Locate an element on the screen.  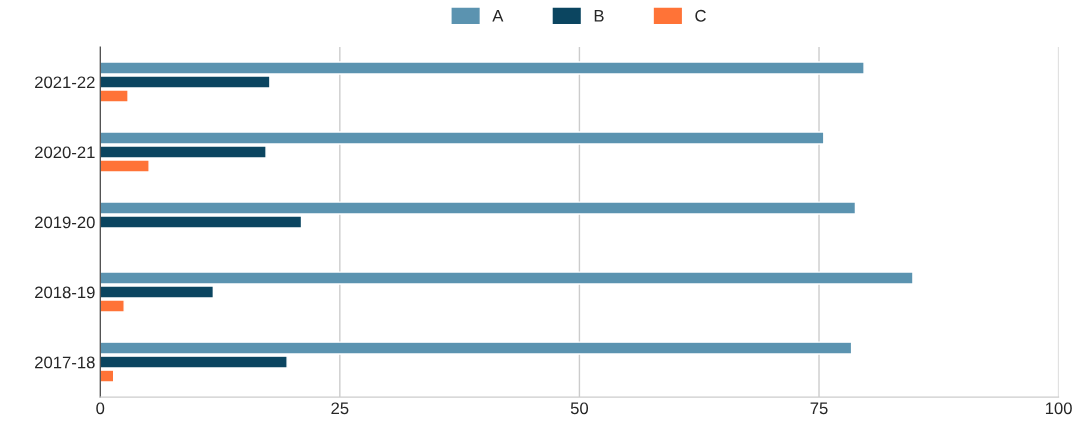
x-tick-label: 25 is located at coordinates (340, 408).